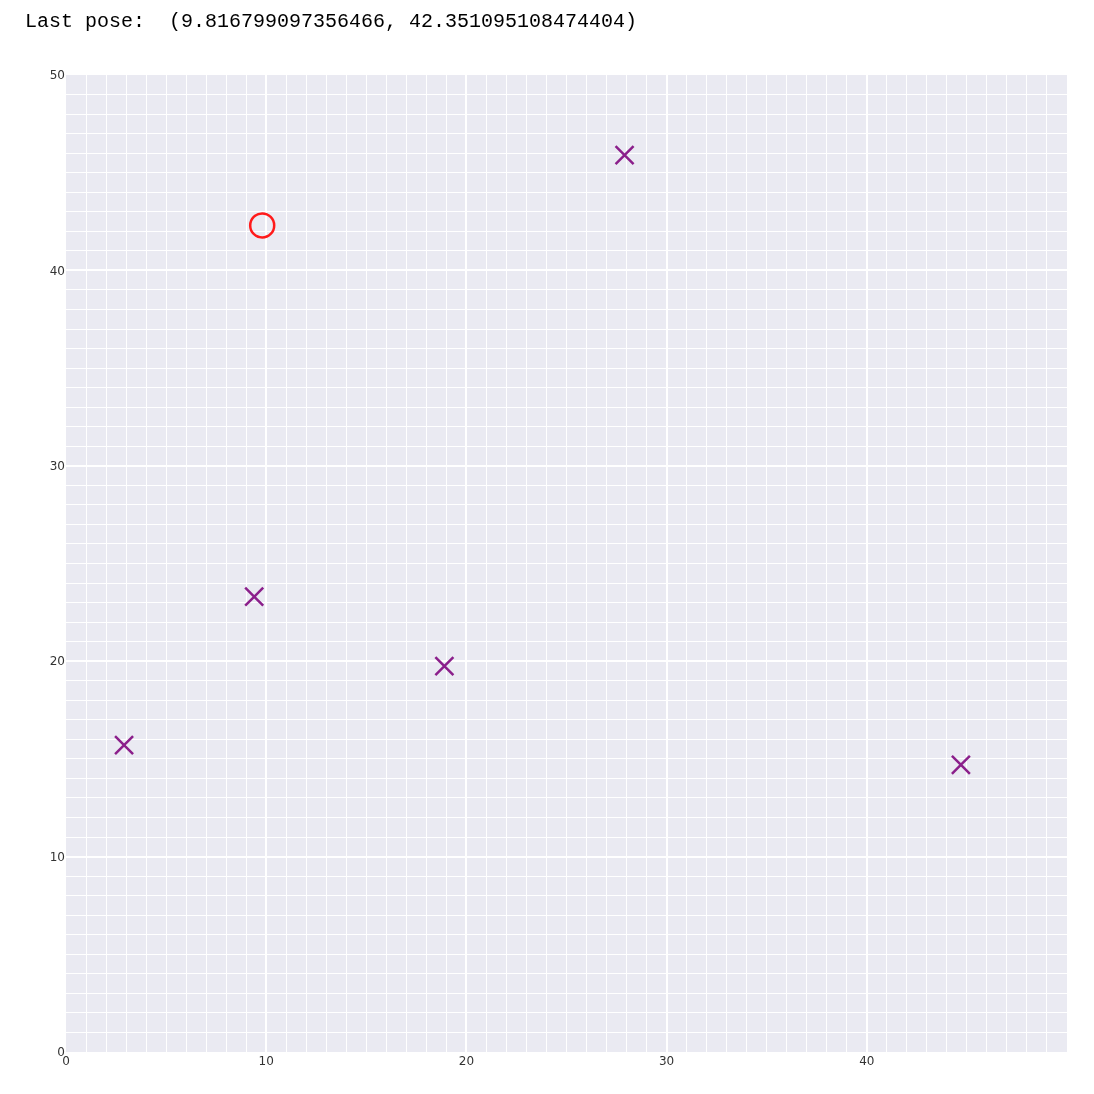  I want to click on x-tick-label: 30, so click(666, 1061).